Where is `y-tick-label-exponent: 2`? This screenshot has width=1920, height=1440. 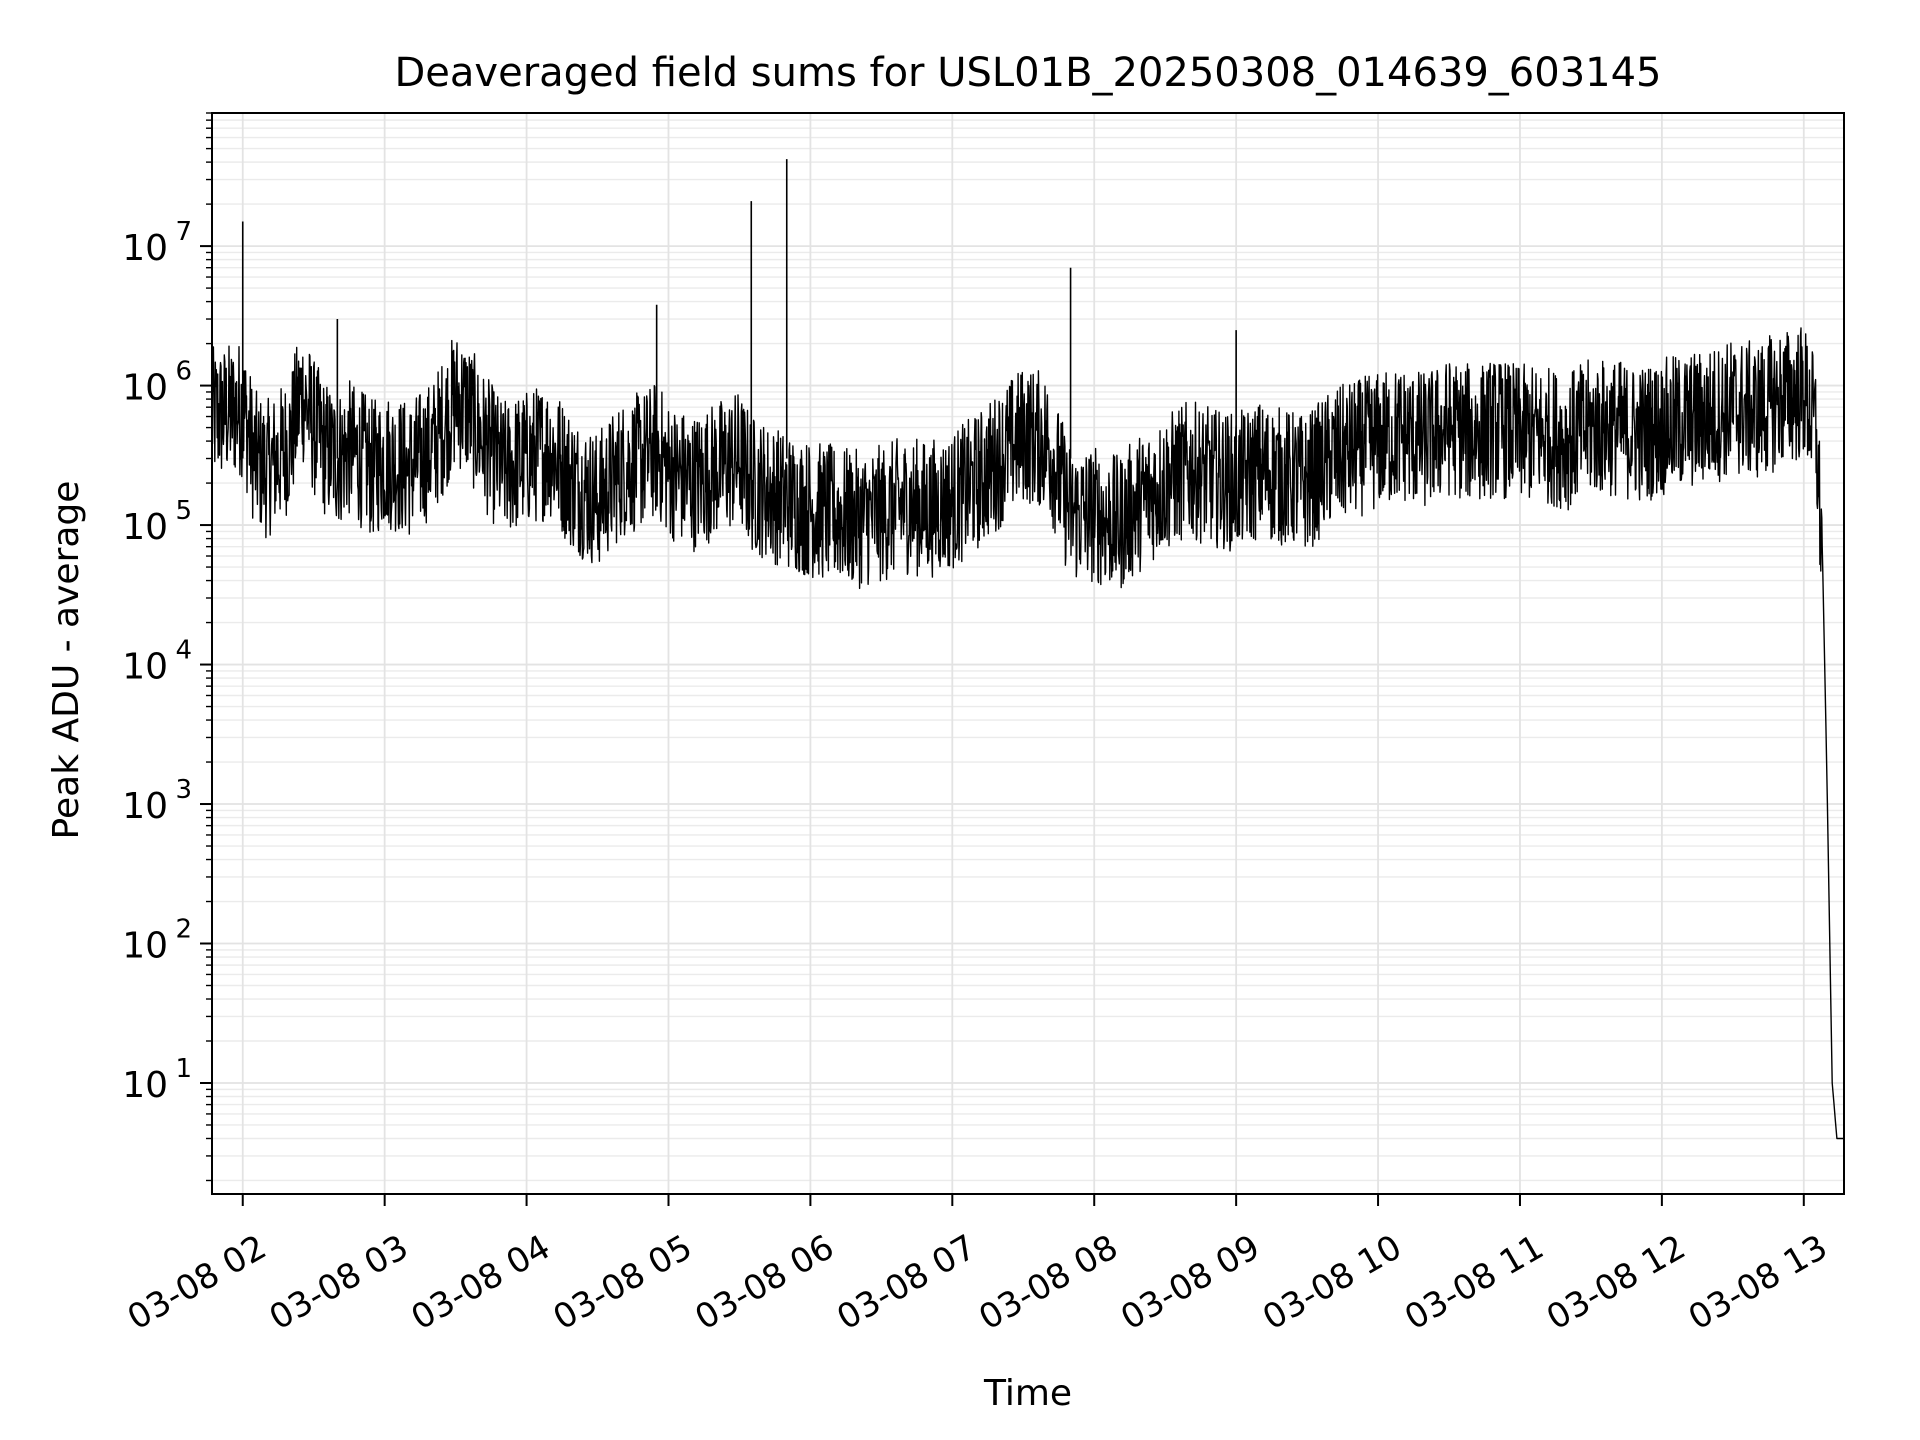 y-tick-label-exponent: 2 is located at coordinates (183, 930).